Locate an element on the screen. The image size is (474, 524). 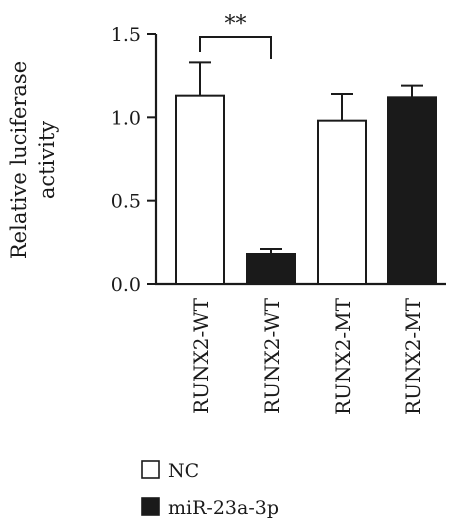
legend: NC miR-23a-3p is located at coordinates (210, 489).